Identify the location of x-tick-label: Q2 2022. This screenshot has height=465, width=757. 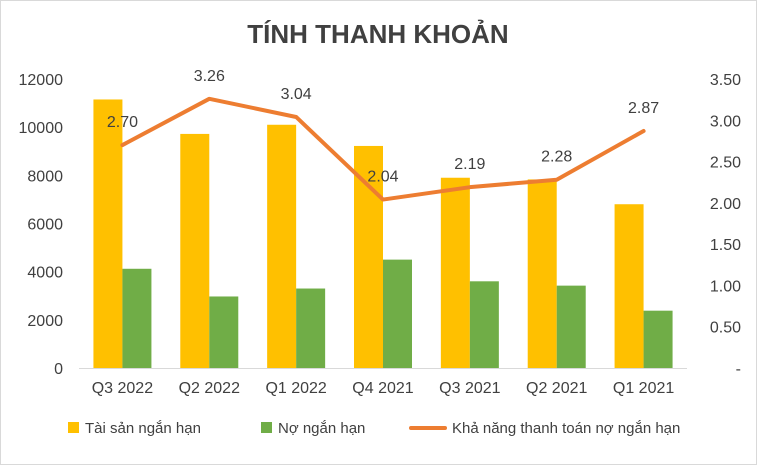
(209, 388).